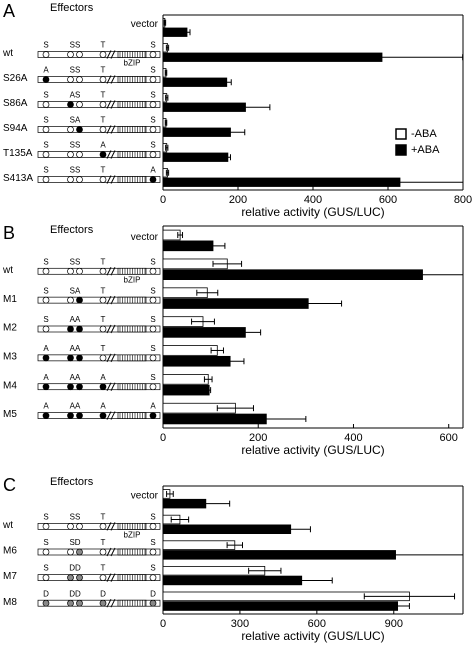  Describe the element at coordinates (388, 200) in the screenshot. I see `x-tick-label: 600` at that location.